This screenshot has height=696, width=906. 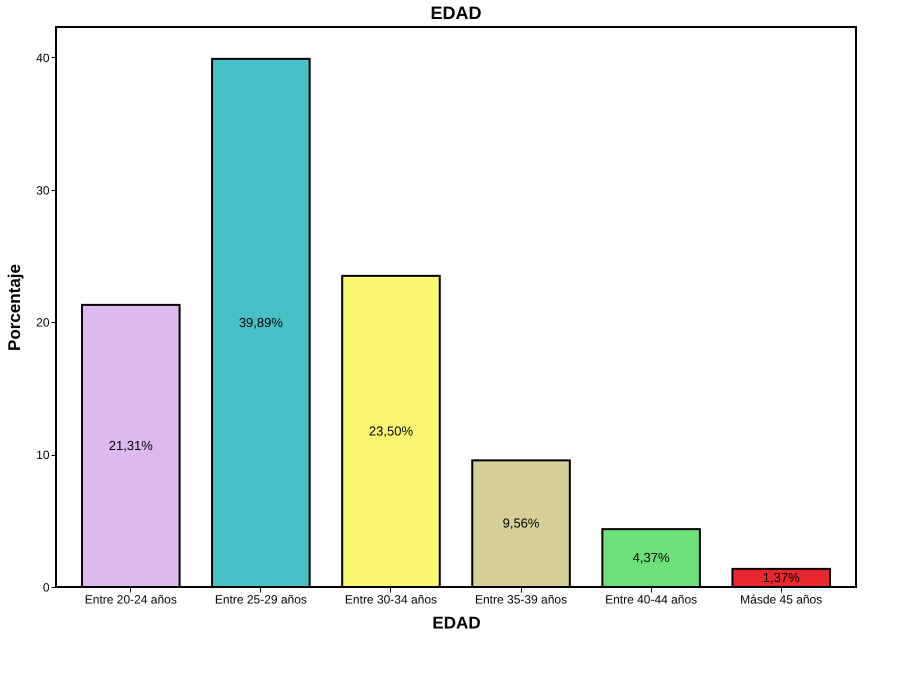 What do you see at coordinates (46, 587) in the screenshot?
I see `y-tick-label: 0` at bounding box center [46, 587].